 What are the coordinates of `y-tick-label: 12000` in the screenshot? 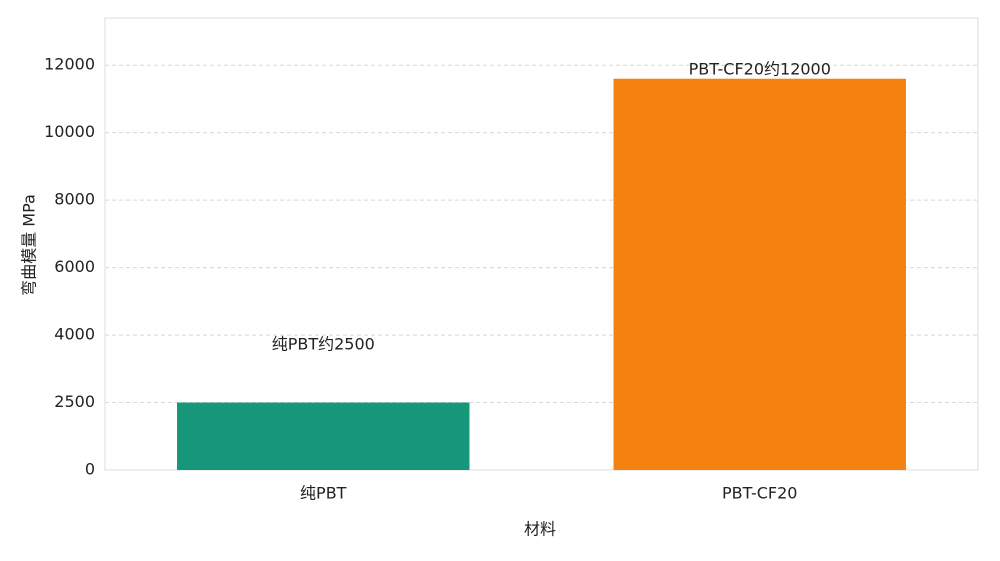 It's located at (69, 64).